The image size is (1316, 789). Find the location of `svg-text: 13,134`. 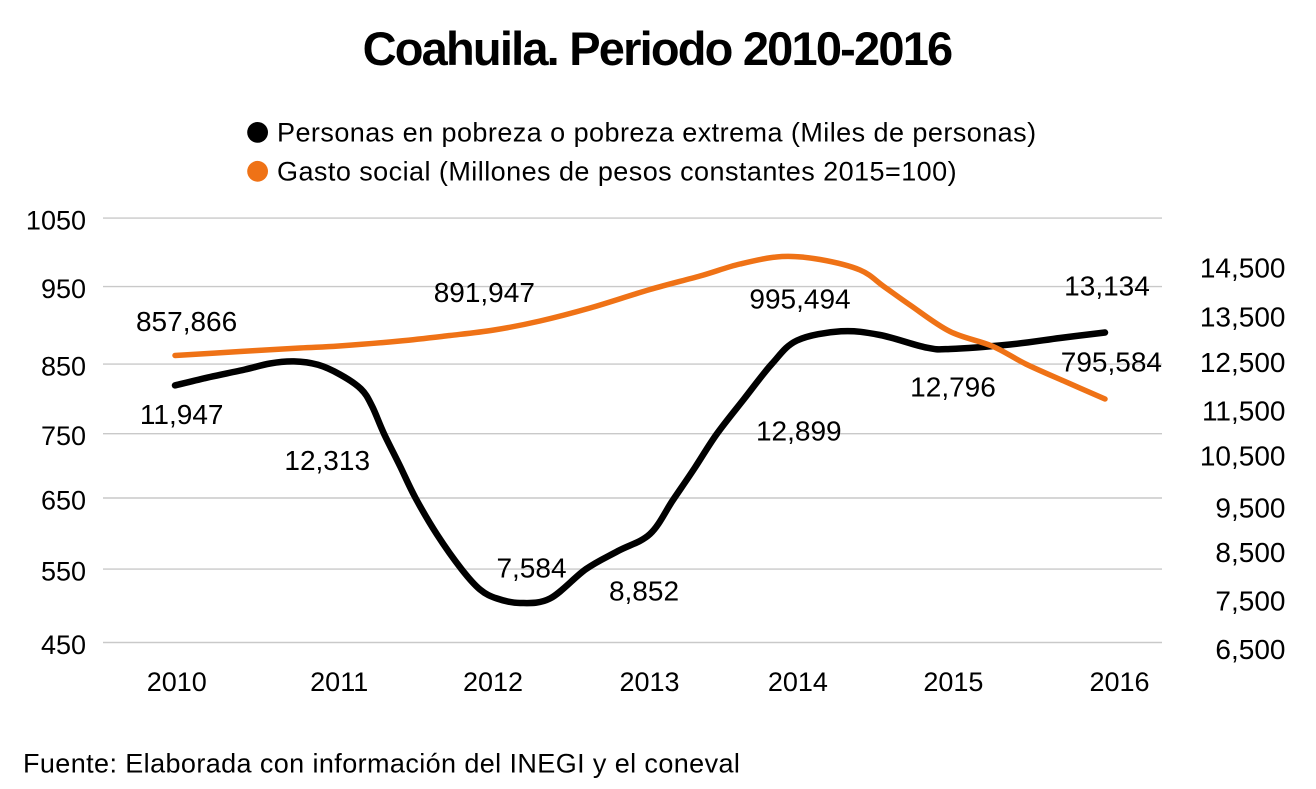

svg-text: 13,134 is located at coordinates (1107, 286).